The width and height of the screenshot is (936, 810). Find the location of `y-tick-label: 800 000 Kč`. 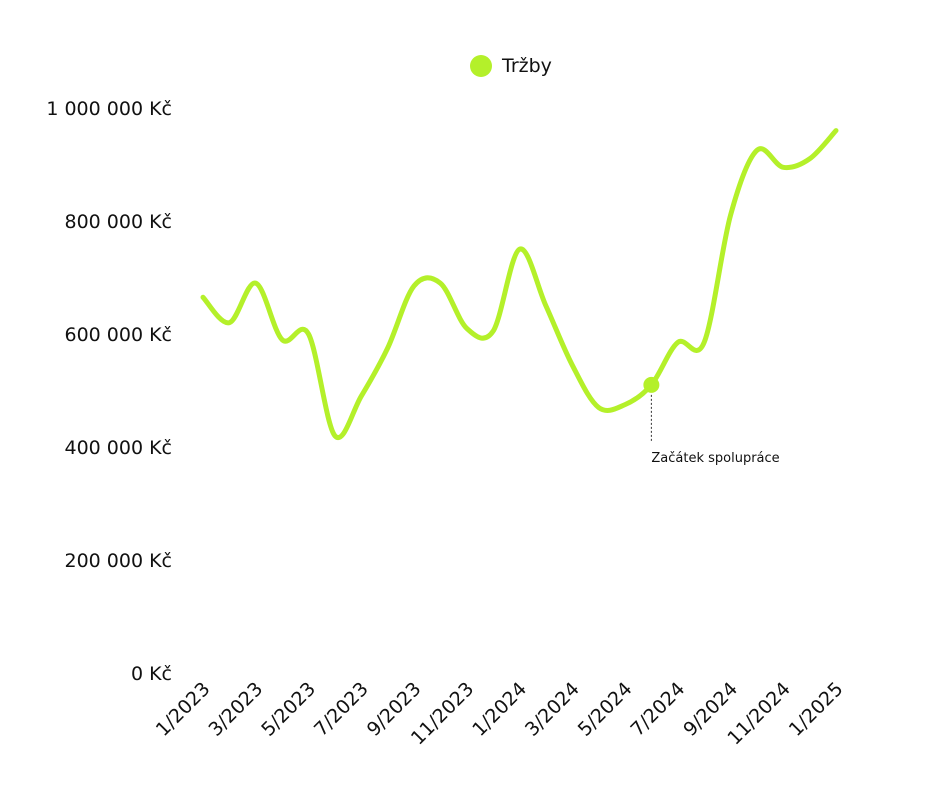

y-tick-label: 800 000 Kč is located at coordinates (118, 222).